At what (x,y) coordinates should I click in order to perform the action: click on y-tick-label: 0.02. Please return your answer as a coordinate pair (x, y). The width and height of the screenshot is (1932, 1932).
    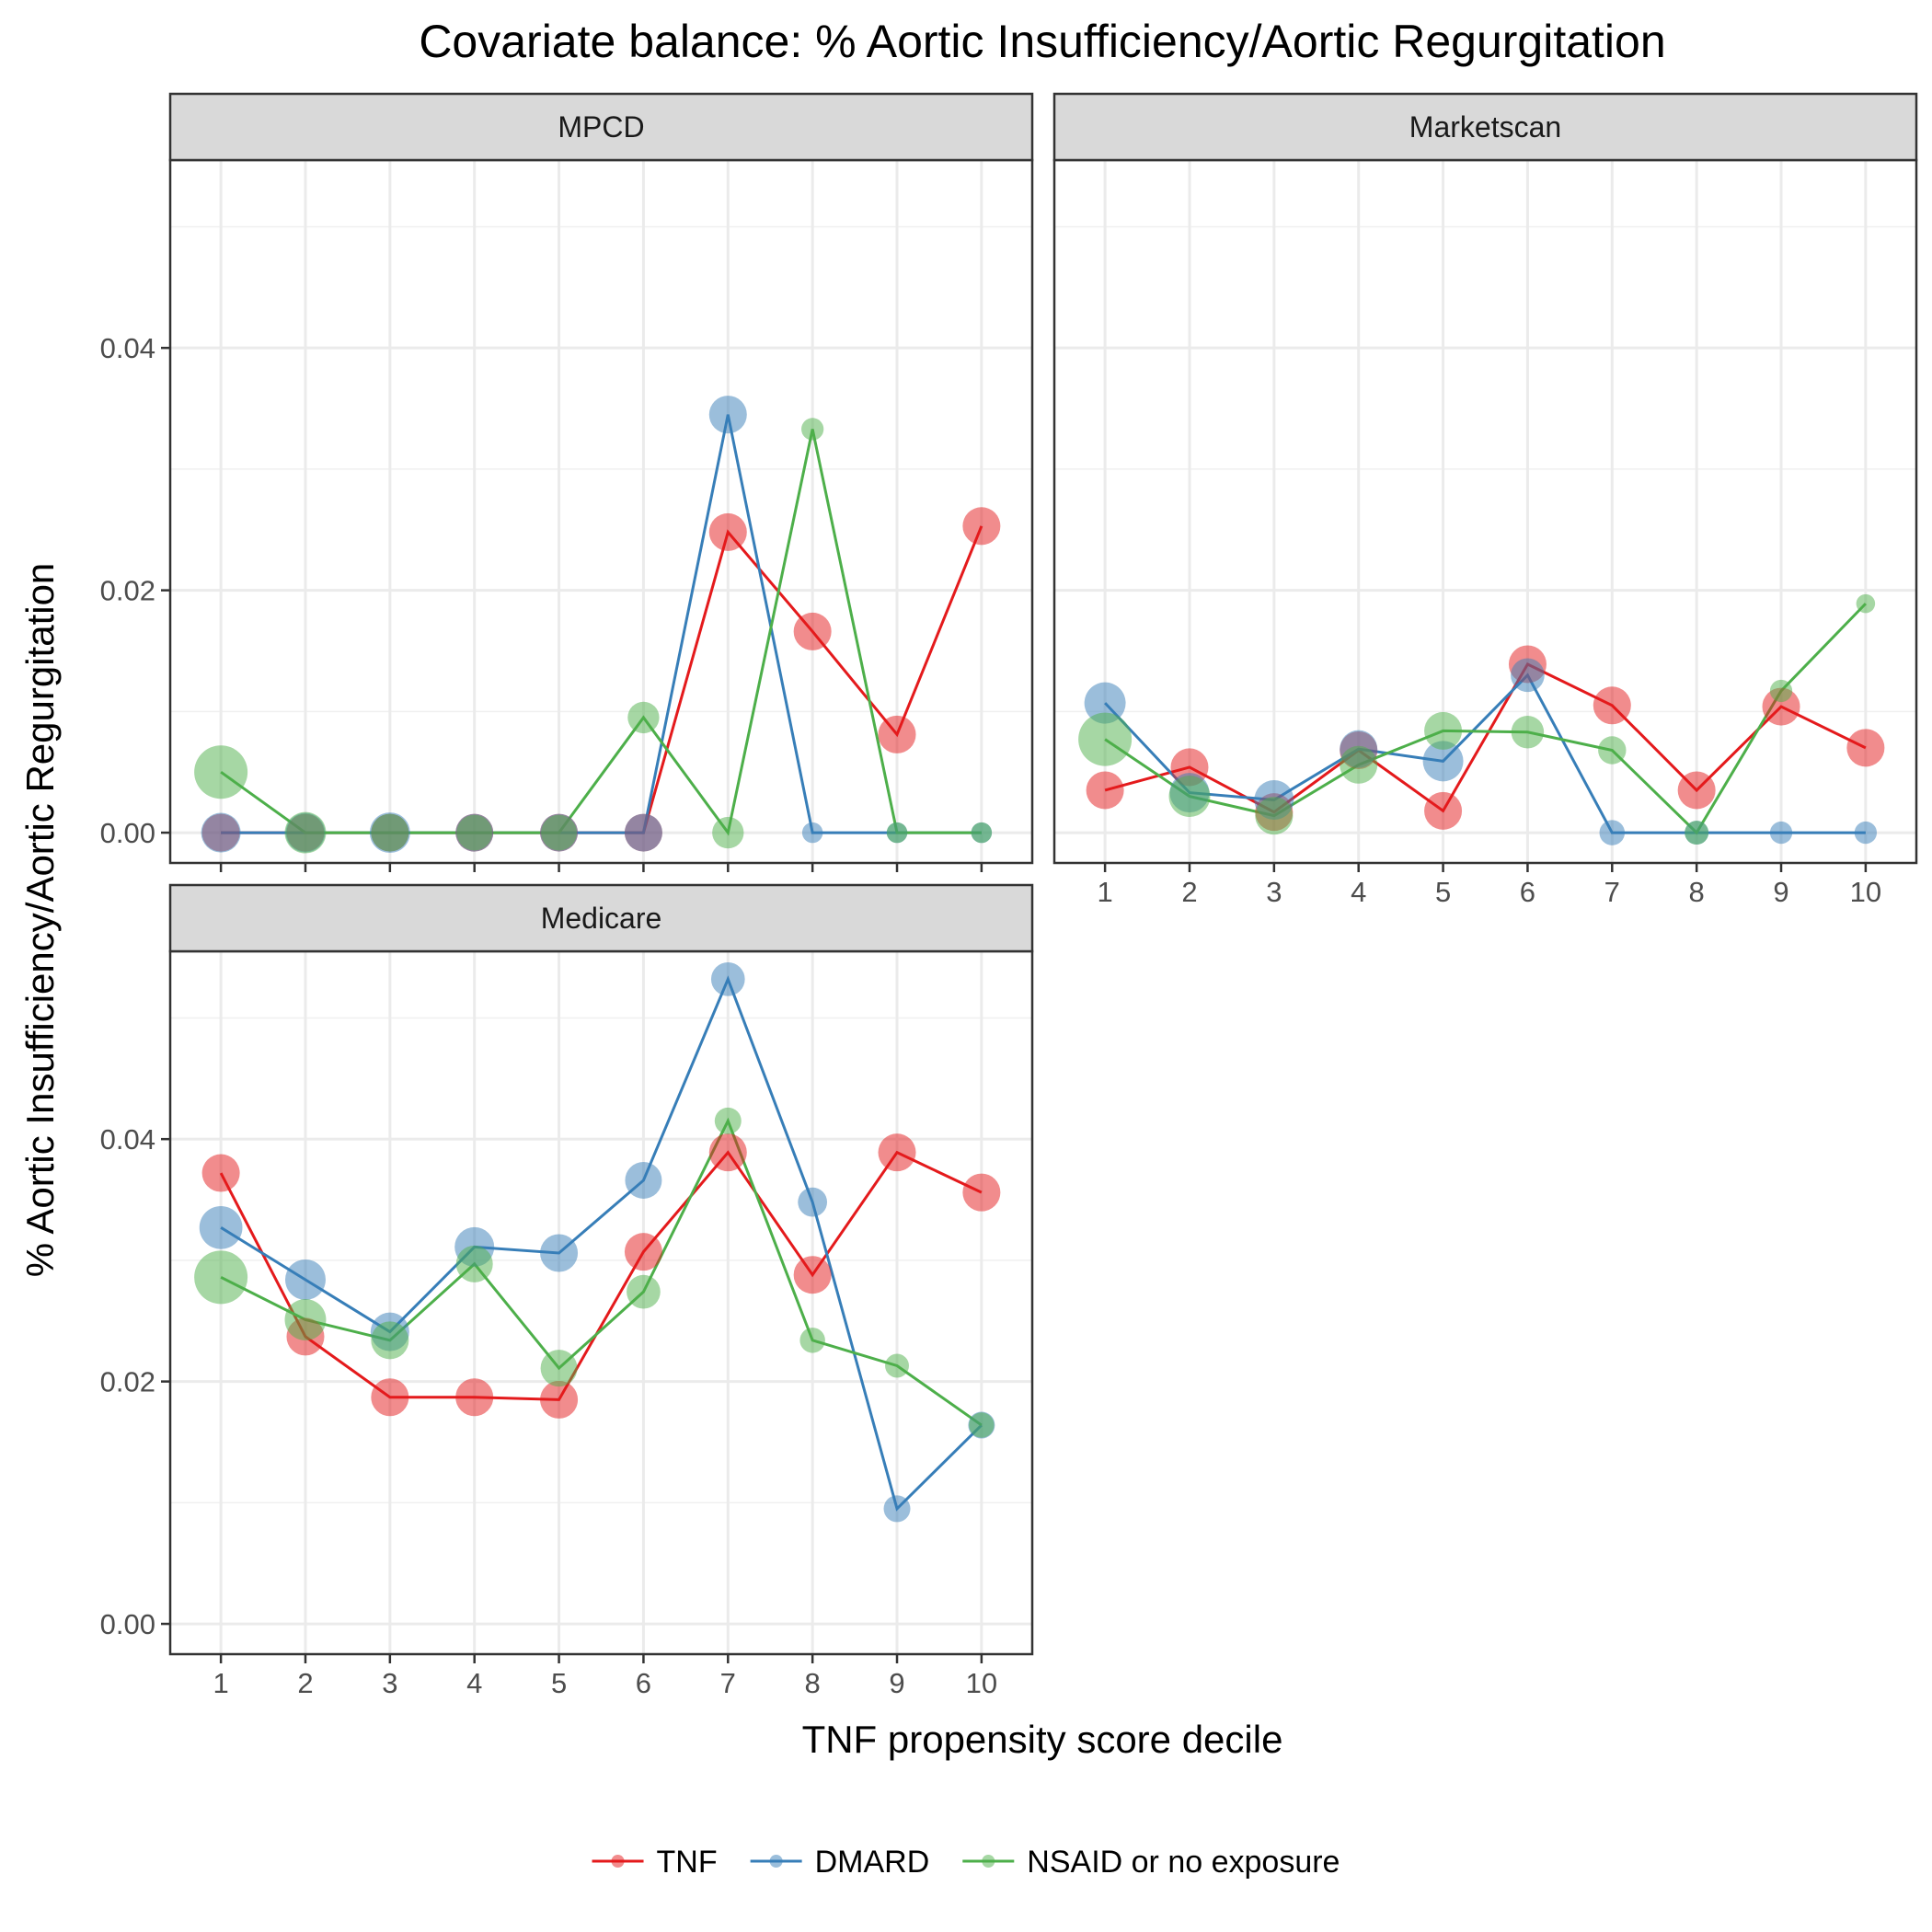
    Looking at the image, I should click on (127, 591).